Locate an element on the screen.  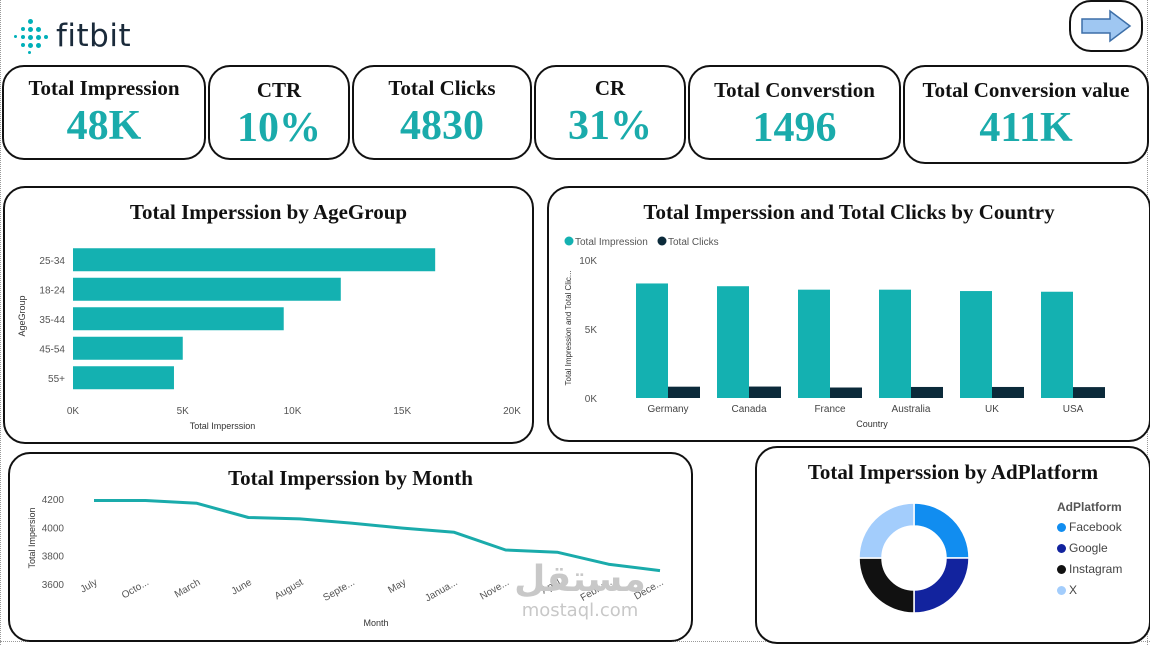
x-tick-label: July is located at coordinates (89, 586).